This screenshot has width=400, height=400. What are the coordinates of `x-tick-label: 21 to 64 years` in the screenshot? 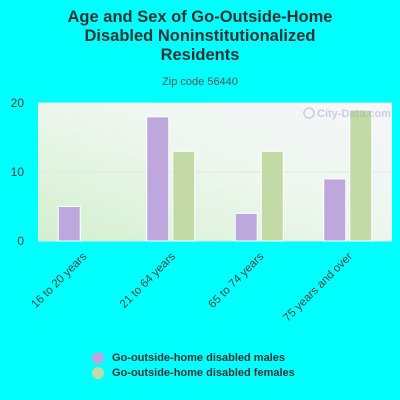 It's located at (148, 281).